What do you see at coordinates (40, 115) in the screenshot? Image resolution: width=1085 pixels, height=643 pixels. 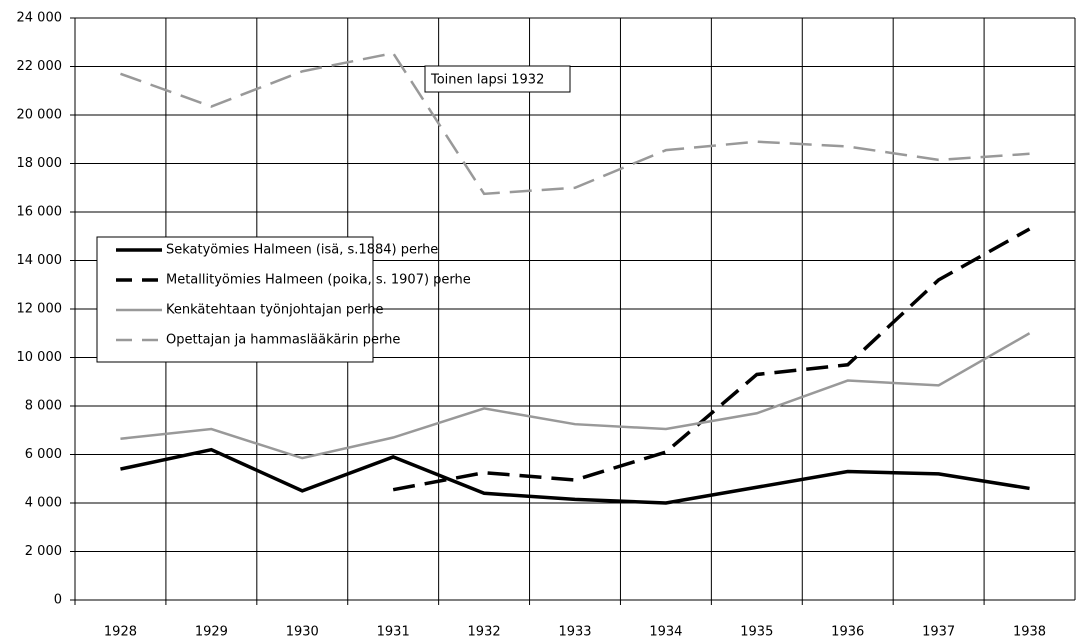 I see `y-tick-label: 20 000` at bounding box center [40, 115].